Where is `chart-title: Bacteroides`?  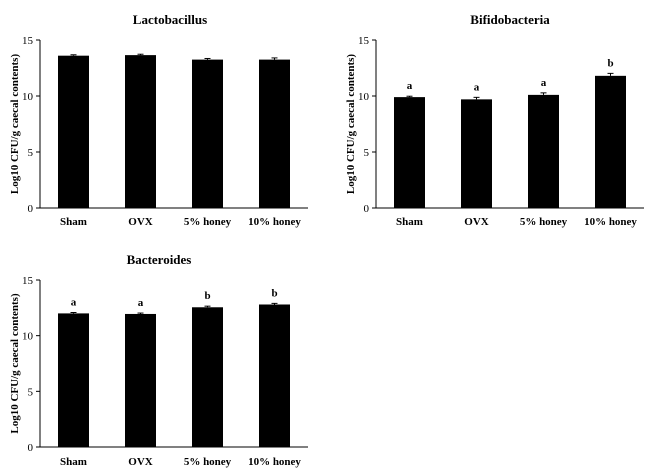 chart-title: Bacteroides is located at coordinates (159, 259).